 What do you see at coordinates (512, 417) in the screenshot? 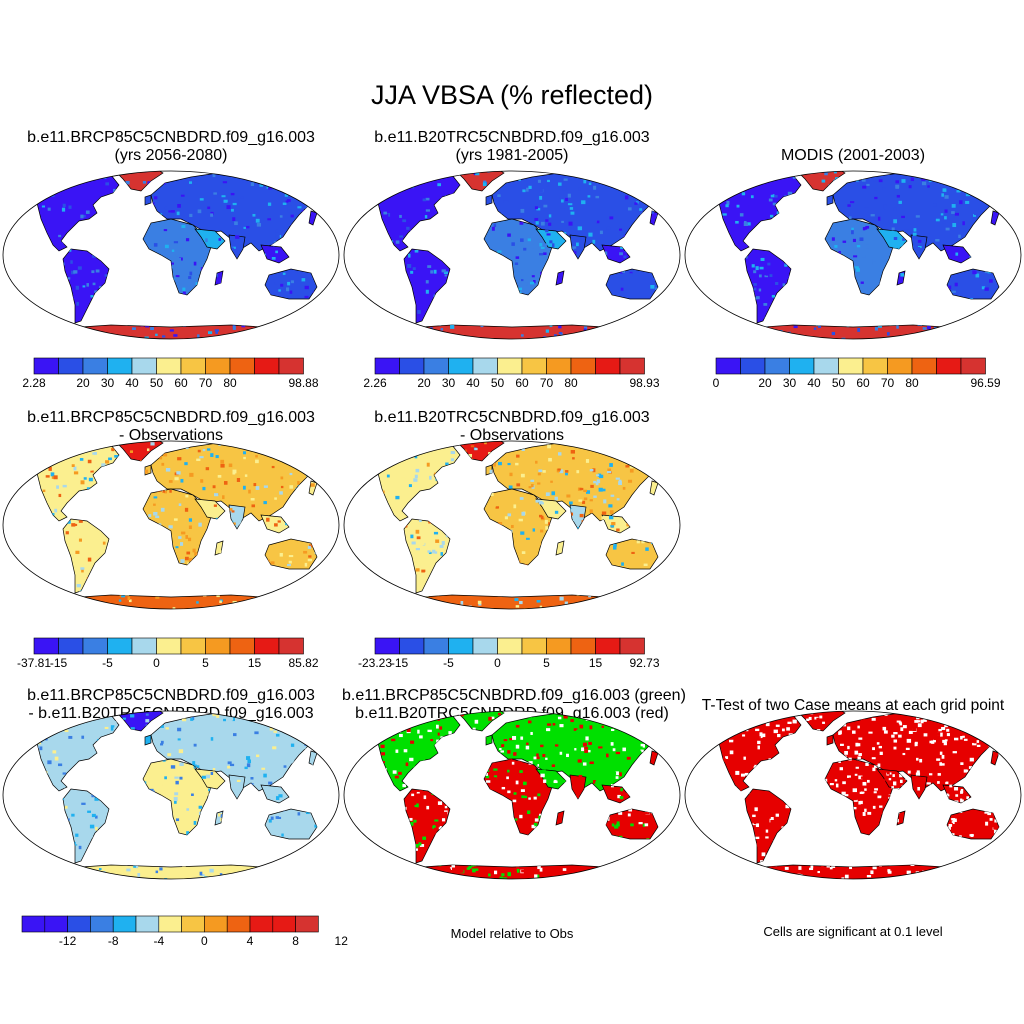
I see `panel-title: b.e11.B20TRC5CNBDRD.f09_g16.003` at bounding box center [512, 417].